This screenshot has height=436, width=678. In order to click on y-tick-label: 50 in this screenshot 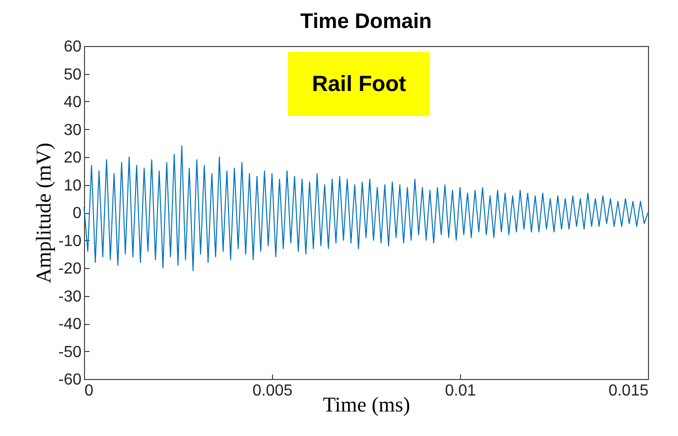, I will do `click(73, 75)`.